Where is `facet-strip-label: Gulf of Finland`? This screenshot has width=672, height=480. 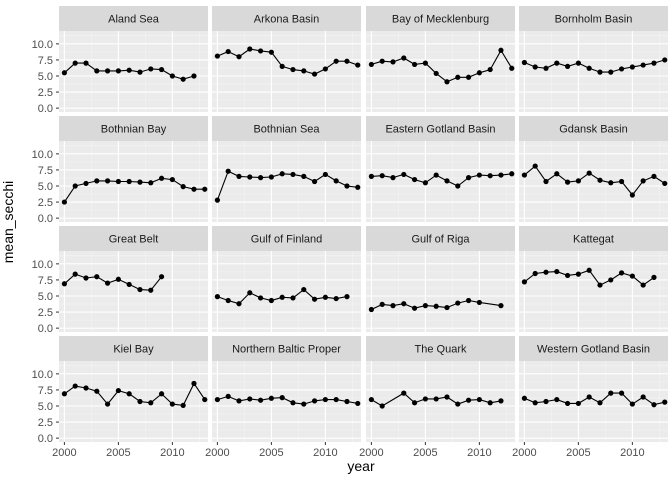 facet-strip-label: Gulf of Finland is located at coordinates (287, 240).